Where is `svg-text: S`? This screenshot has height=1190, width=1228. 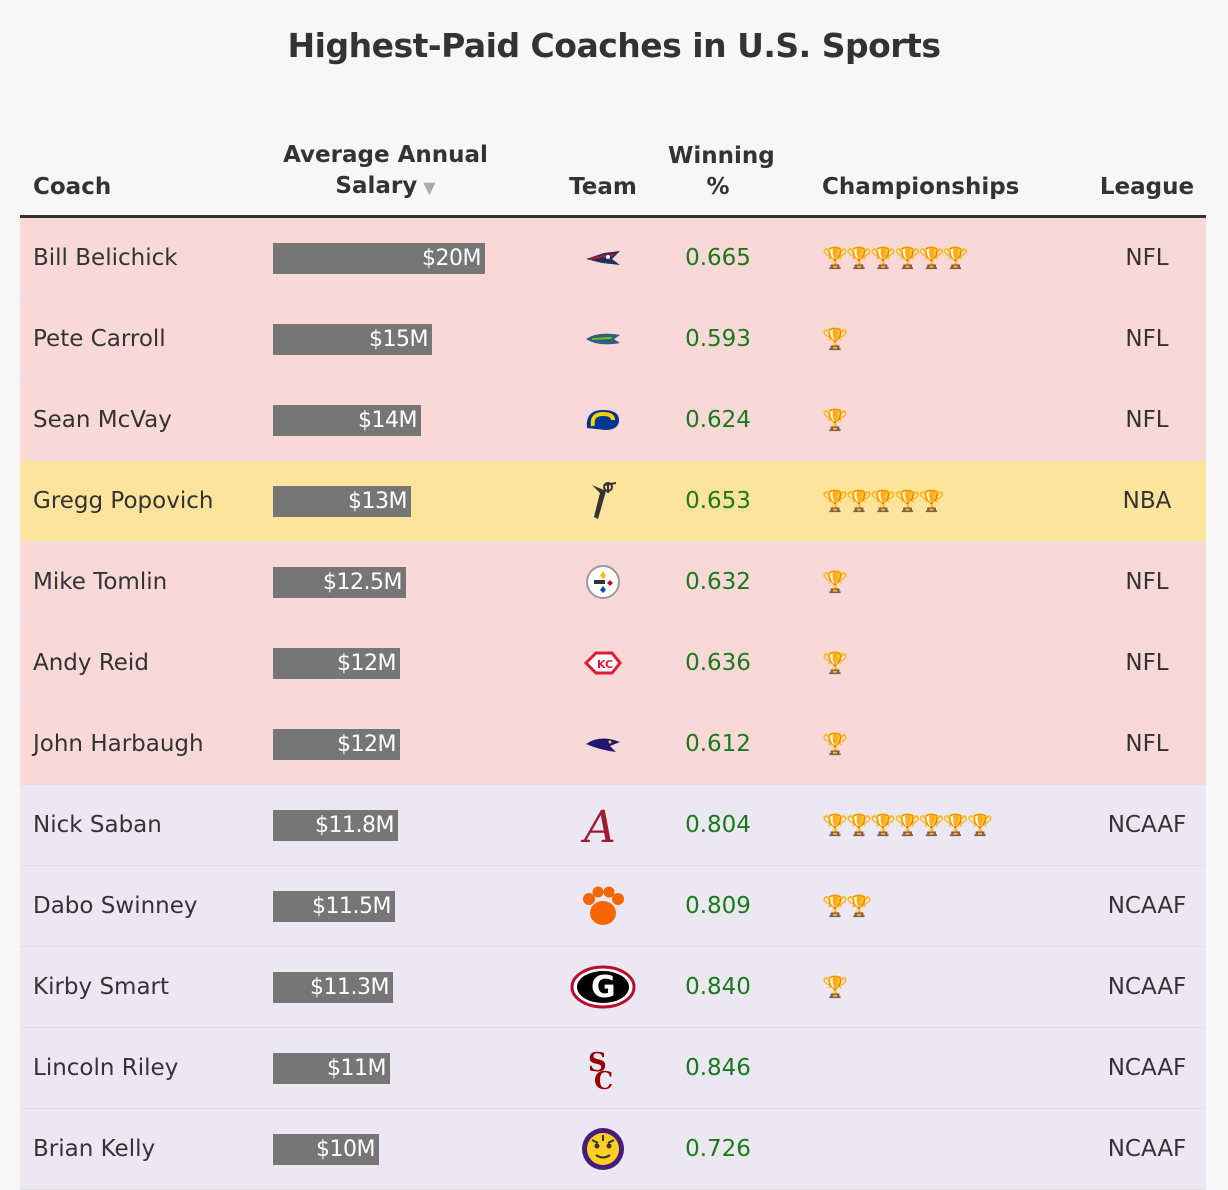 svg-text: S is located at coordinates (597, 1063).